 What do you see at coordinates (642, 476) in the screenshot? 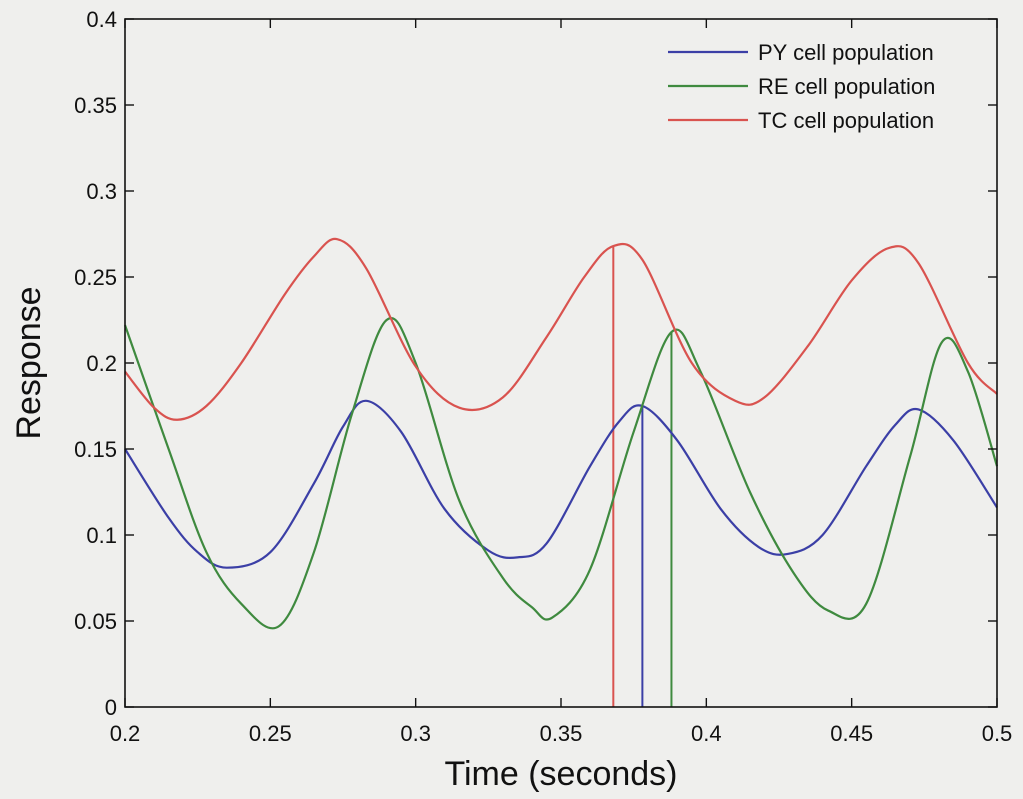
I see `peak-markers` at bounding box center [642, 476].